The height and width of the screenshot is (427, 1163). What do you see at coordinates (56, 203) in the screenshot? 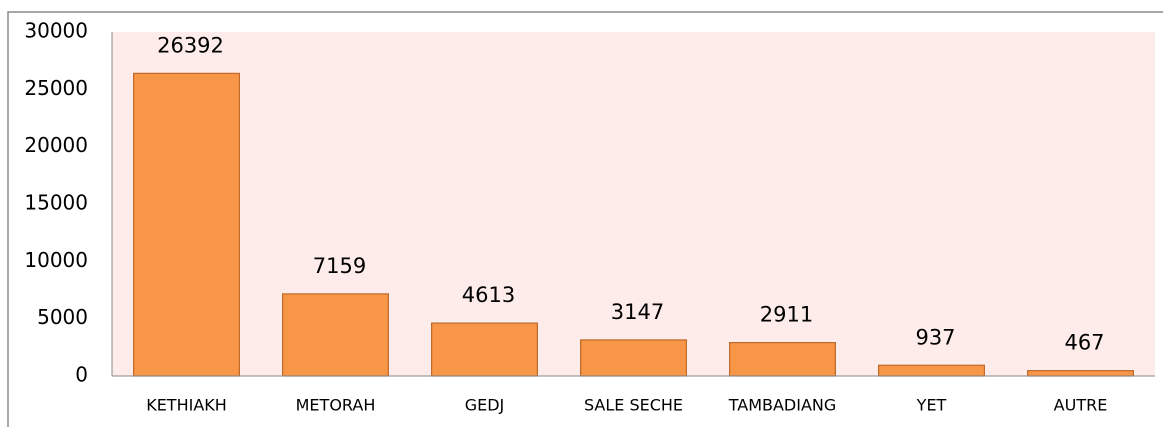
I see `y-tick-label: 15000` at bounding box center [56, 203].